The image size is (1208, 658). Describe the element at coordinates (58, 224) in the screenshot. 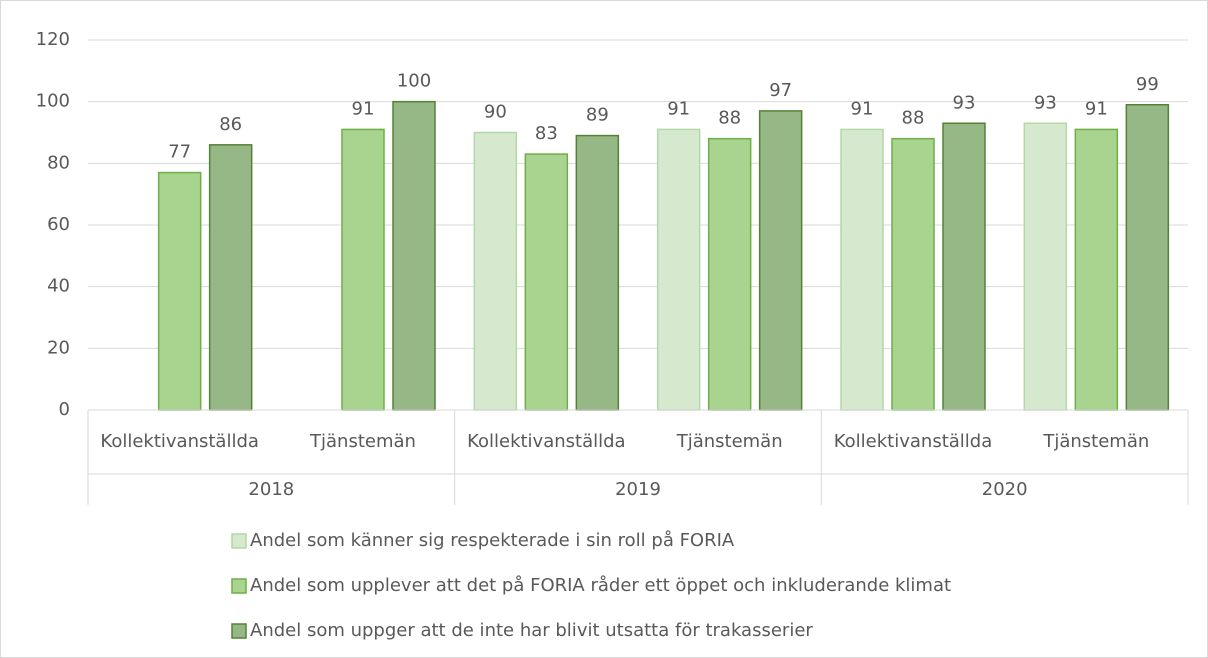

I see `y-tick-label: 60` at that location.